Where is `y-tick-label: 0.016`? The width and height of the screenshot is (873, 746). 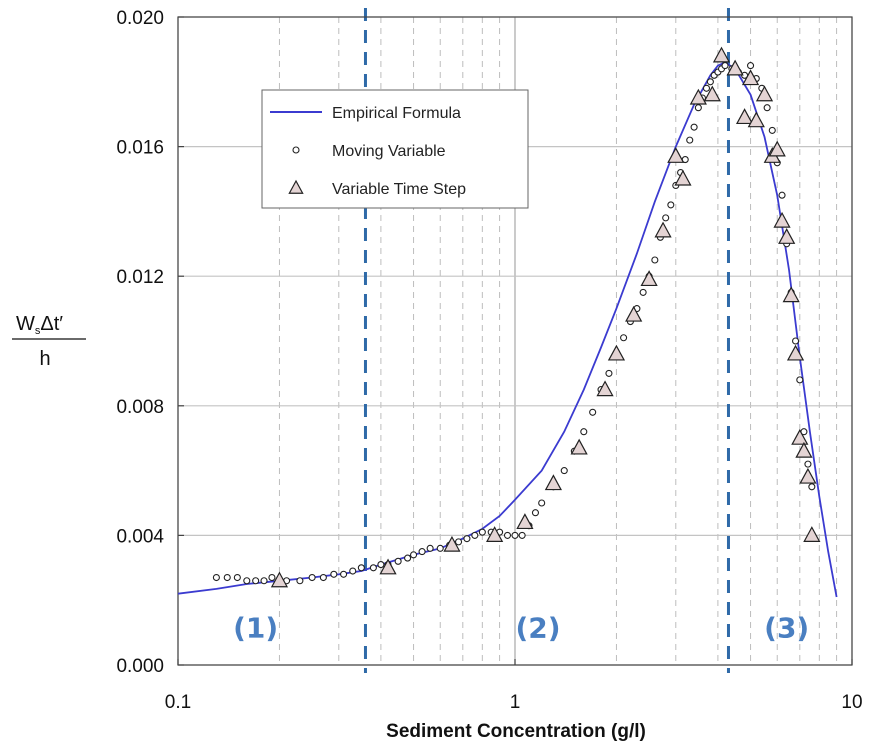
y-tick-label: 0.016 is located at coordinates (140, 148).